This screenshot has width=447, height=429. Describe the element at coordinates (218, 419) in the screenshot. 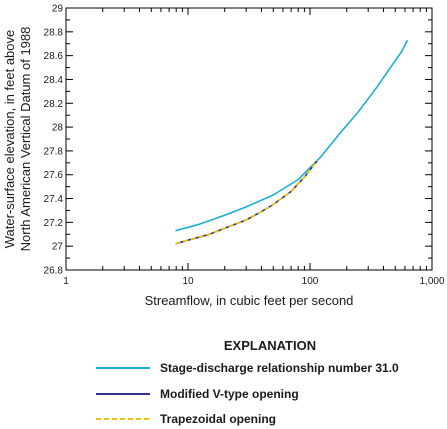

I see `legend-label-trapezoidal: Trapezoidal opening` at that location.